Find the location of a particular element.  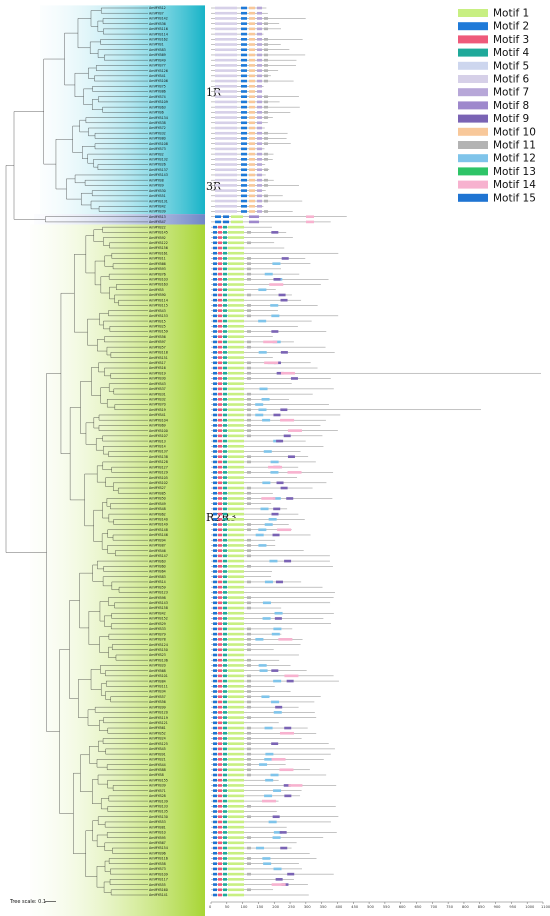

leaf-label: AmMYB117 is located at coordinates (158, 880).